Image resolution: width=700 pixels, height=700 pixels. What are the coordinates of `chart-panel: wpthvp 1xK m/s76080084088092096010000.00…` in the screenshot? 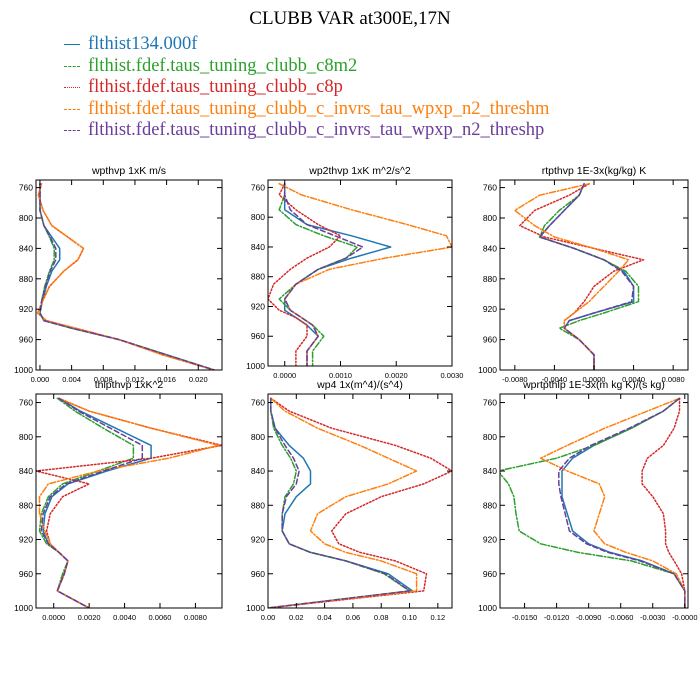 It's located at (118, 274).